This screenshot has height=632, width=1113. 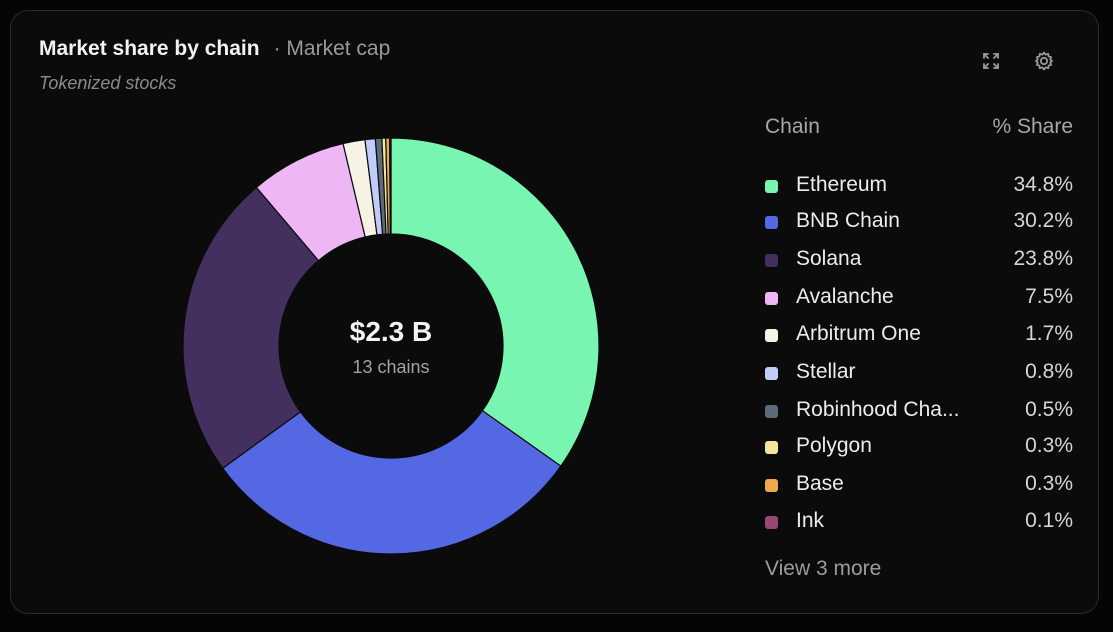 What do you see at coordinates (826, 371) in the screenshot?
I see `legend-chain-name: Stellar` at bounding box center [826, 371].